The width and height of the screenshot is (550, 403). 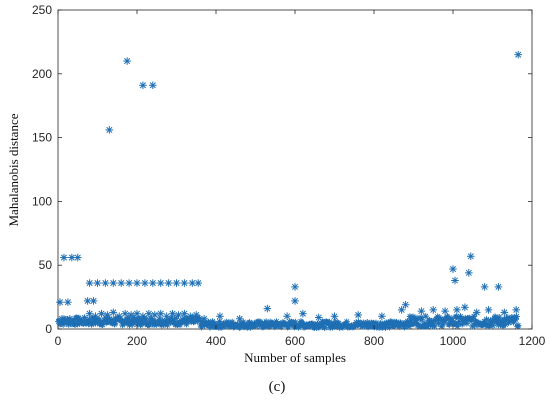 I want to click on x-tick-label: 600, so click(x=295, y=341).